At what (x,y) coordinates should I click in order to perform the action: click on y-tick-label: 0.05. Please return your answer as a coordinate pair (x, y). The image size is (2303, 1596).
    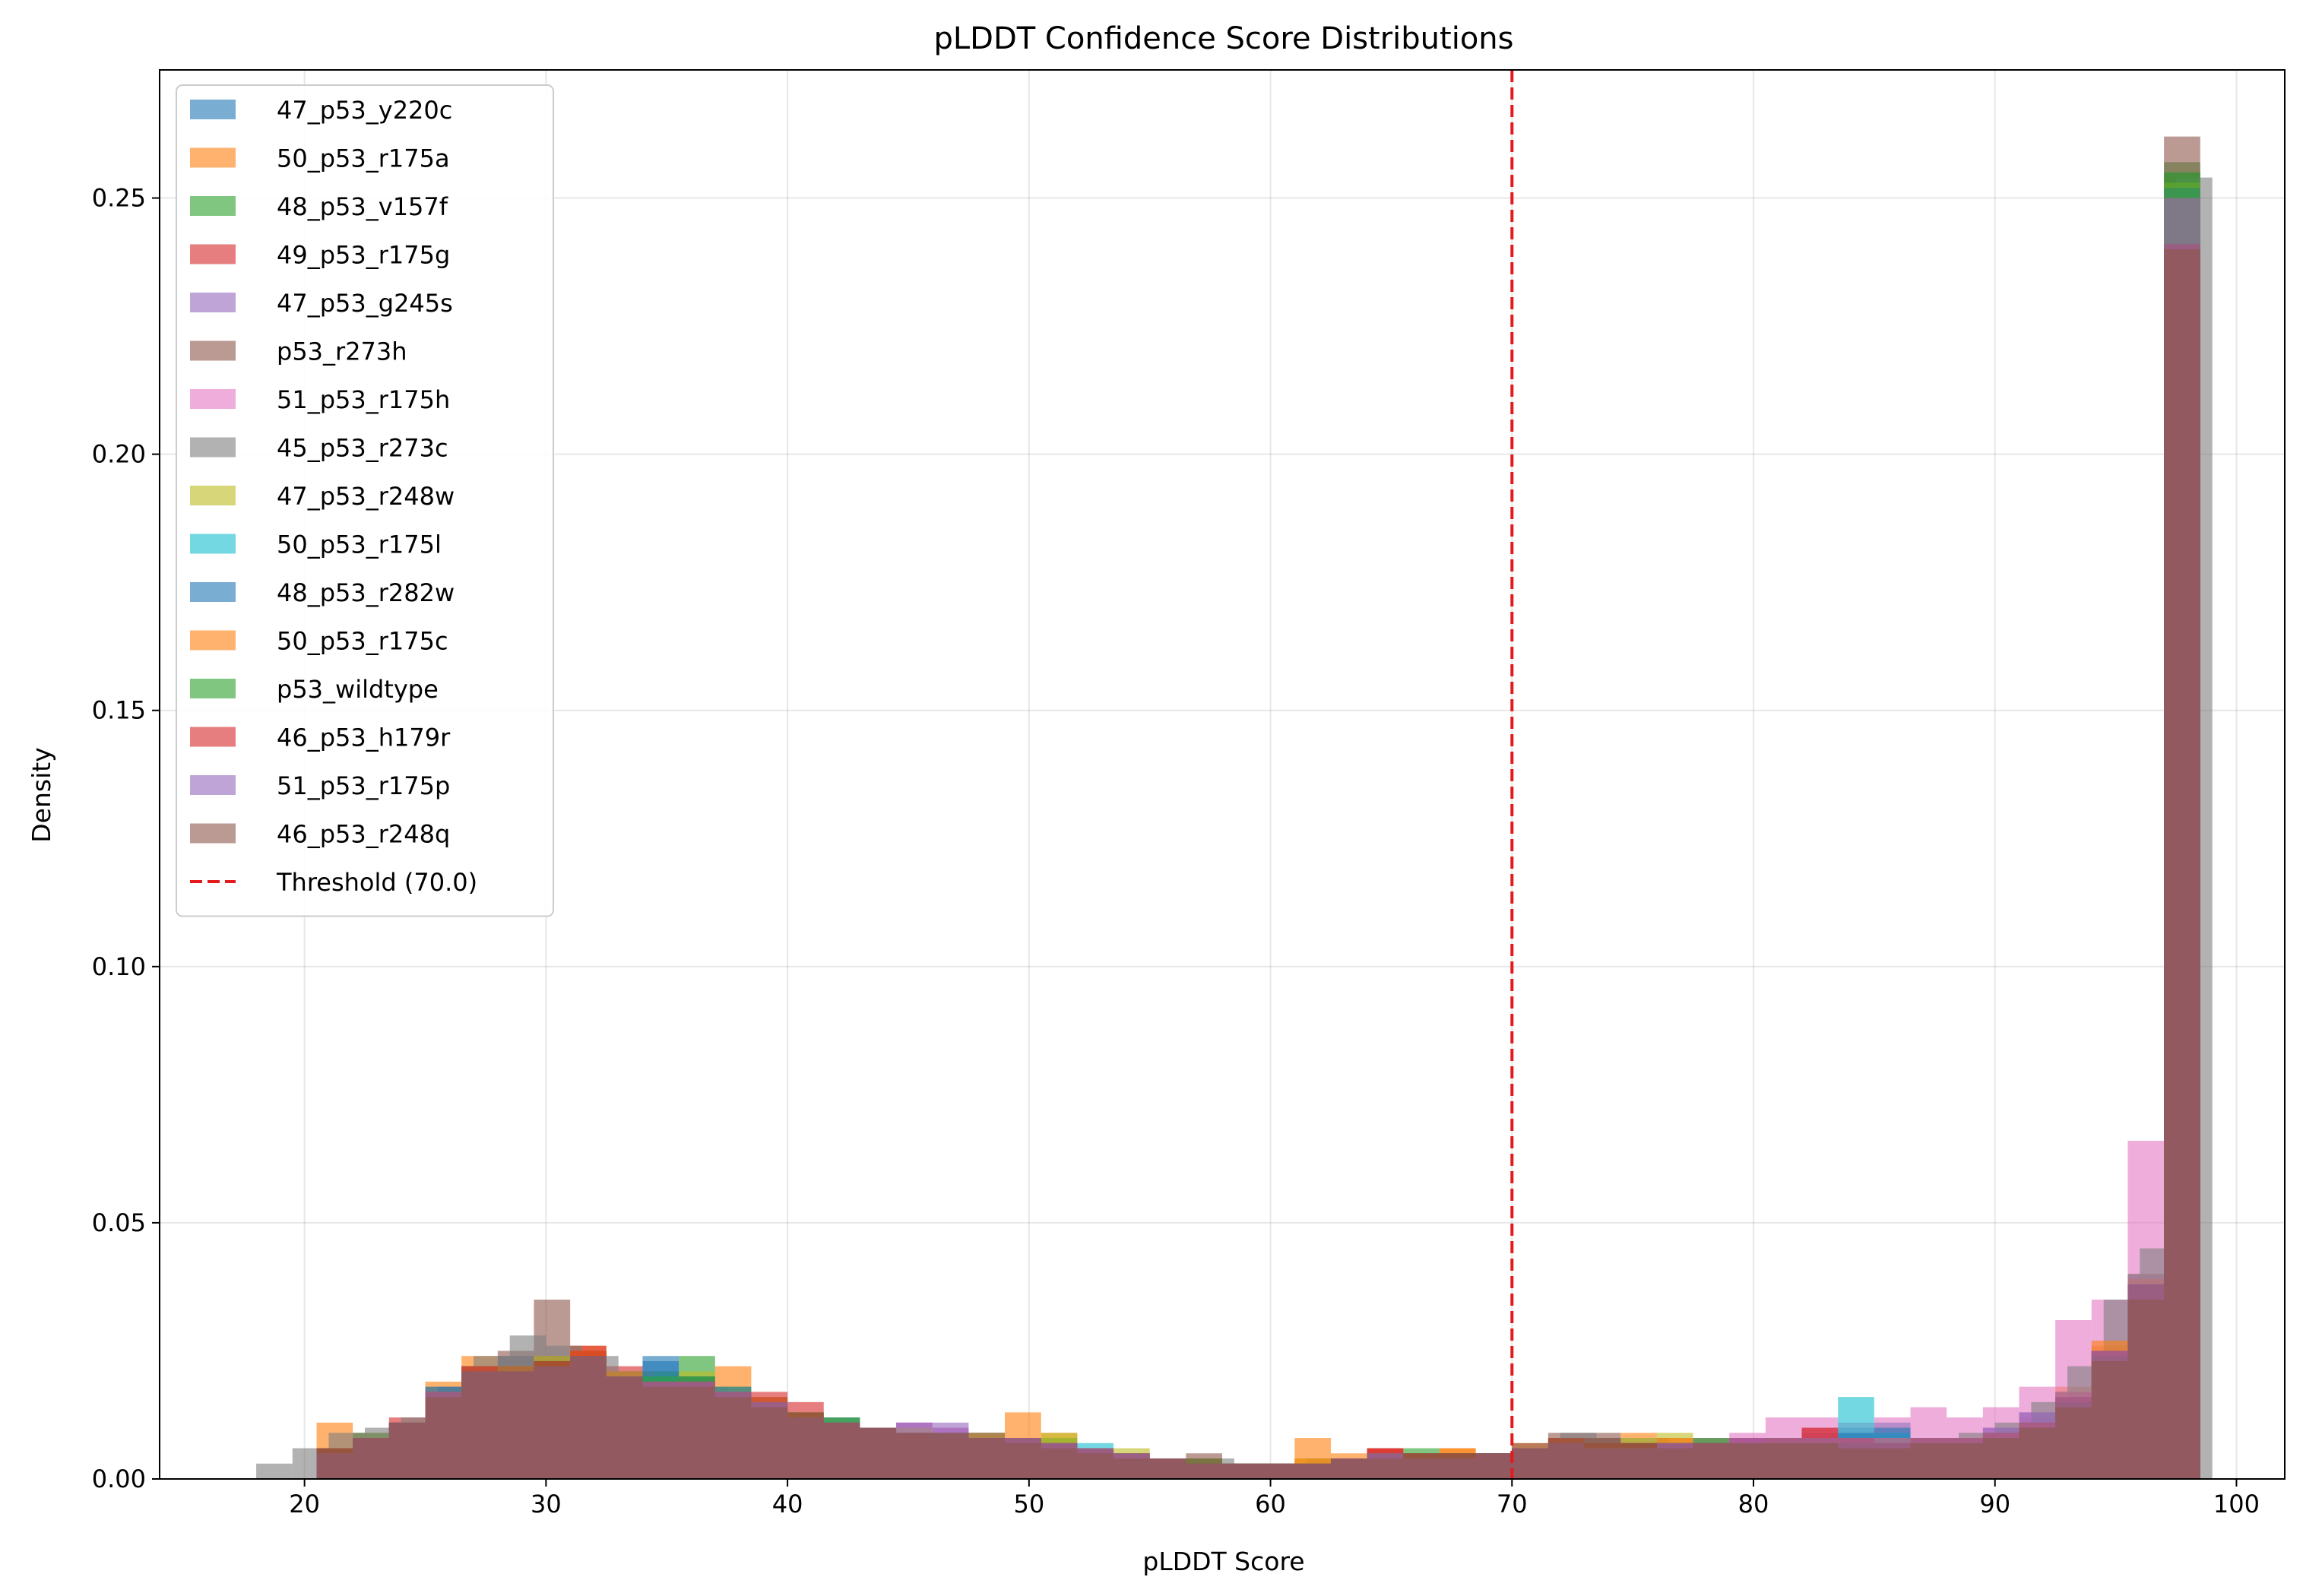
    Looking at the image, I should click on (119, 1223).